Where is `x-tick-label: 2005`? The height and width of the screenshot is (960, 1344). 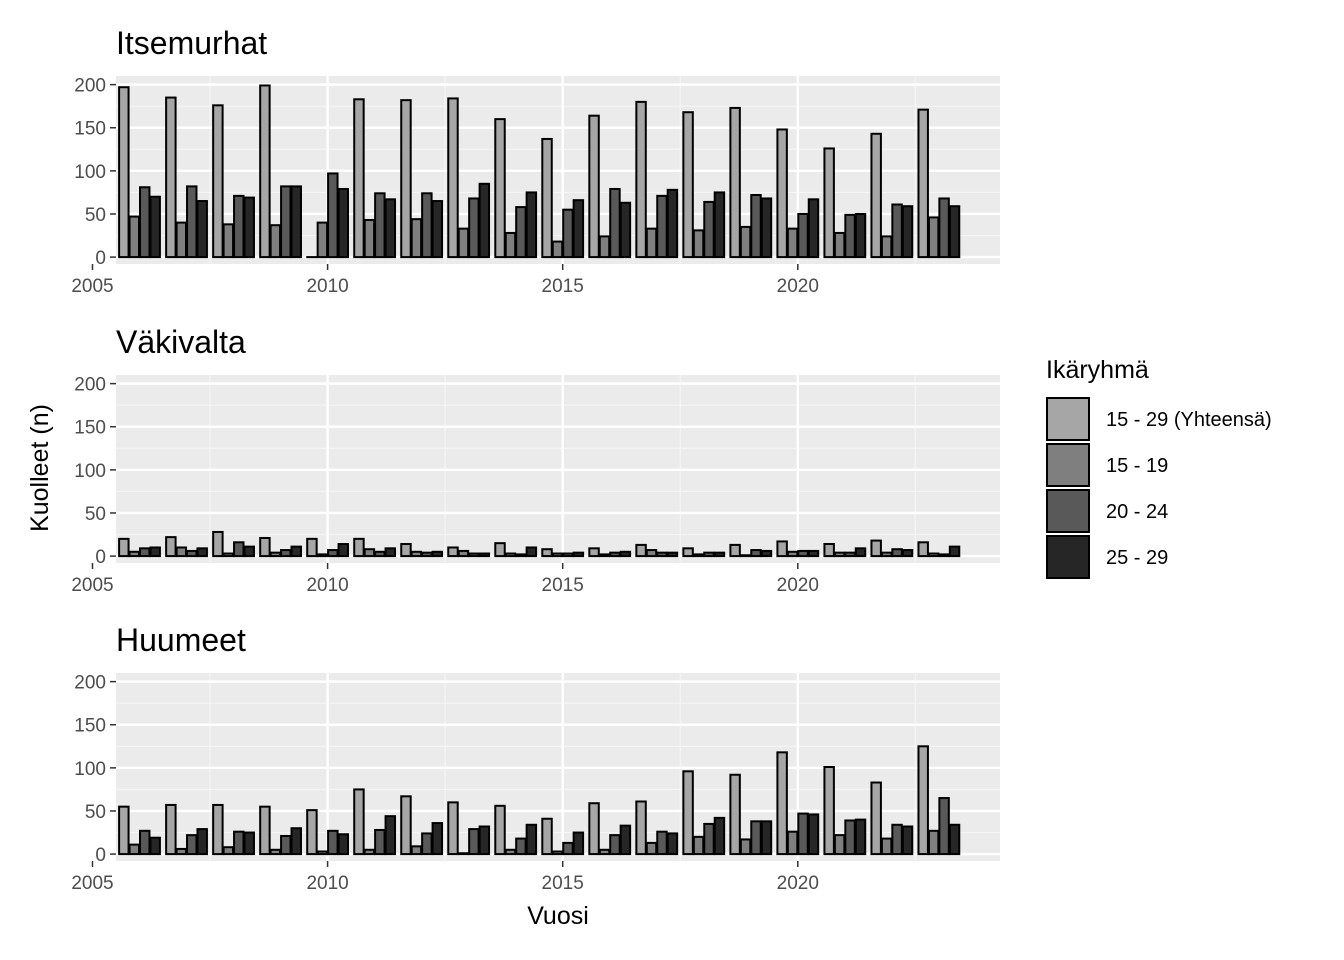 x-tick-label: 2005 is located at coordinates (92, 286).